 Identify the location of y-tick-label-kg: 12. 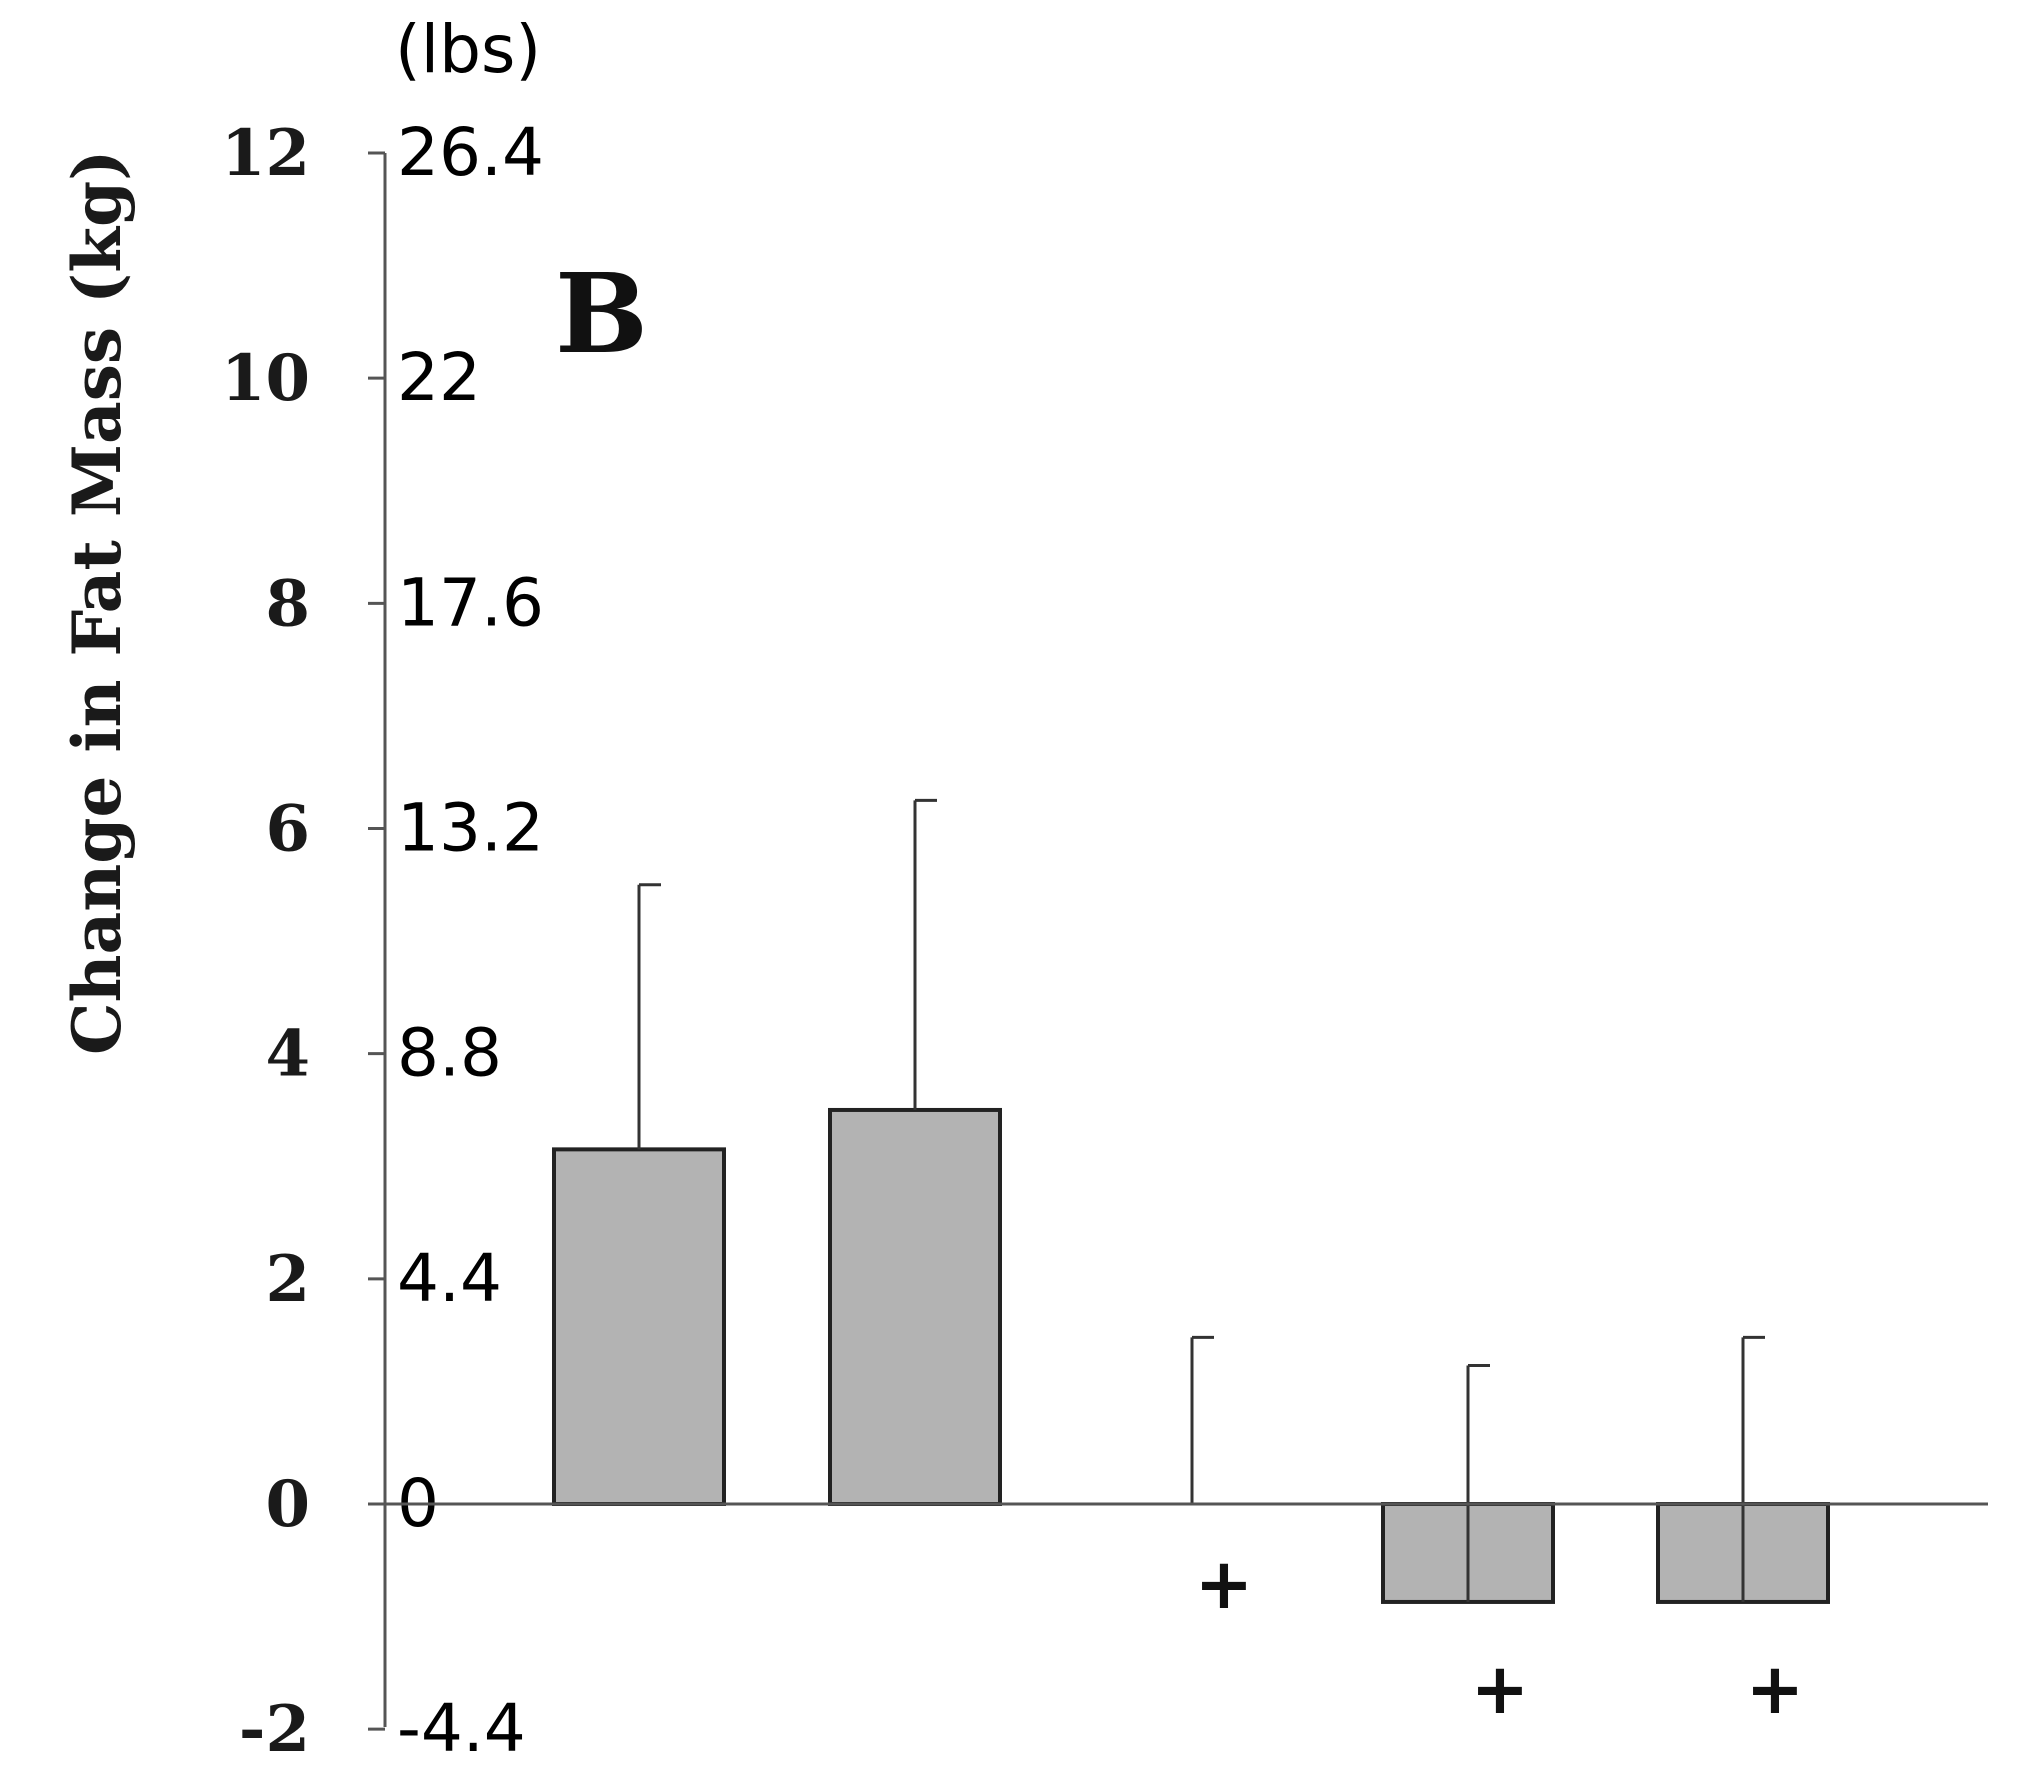
(265, 153).